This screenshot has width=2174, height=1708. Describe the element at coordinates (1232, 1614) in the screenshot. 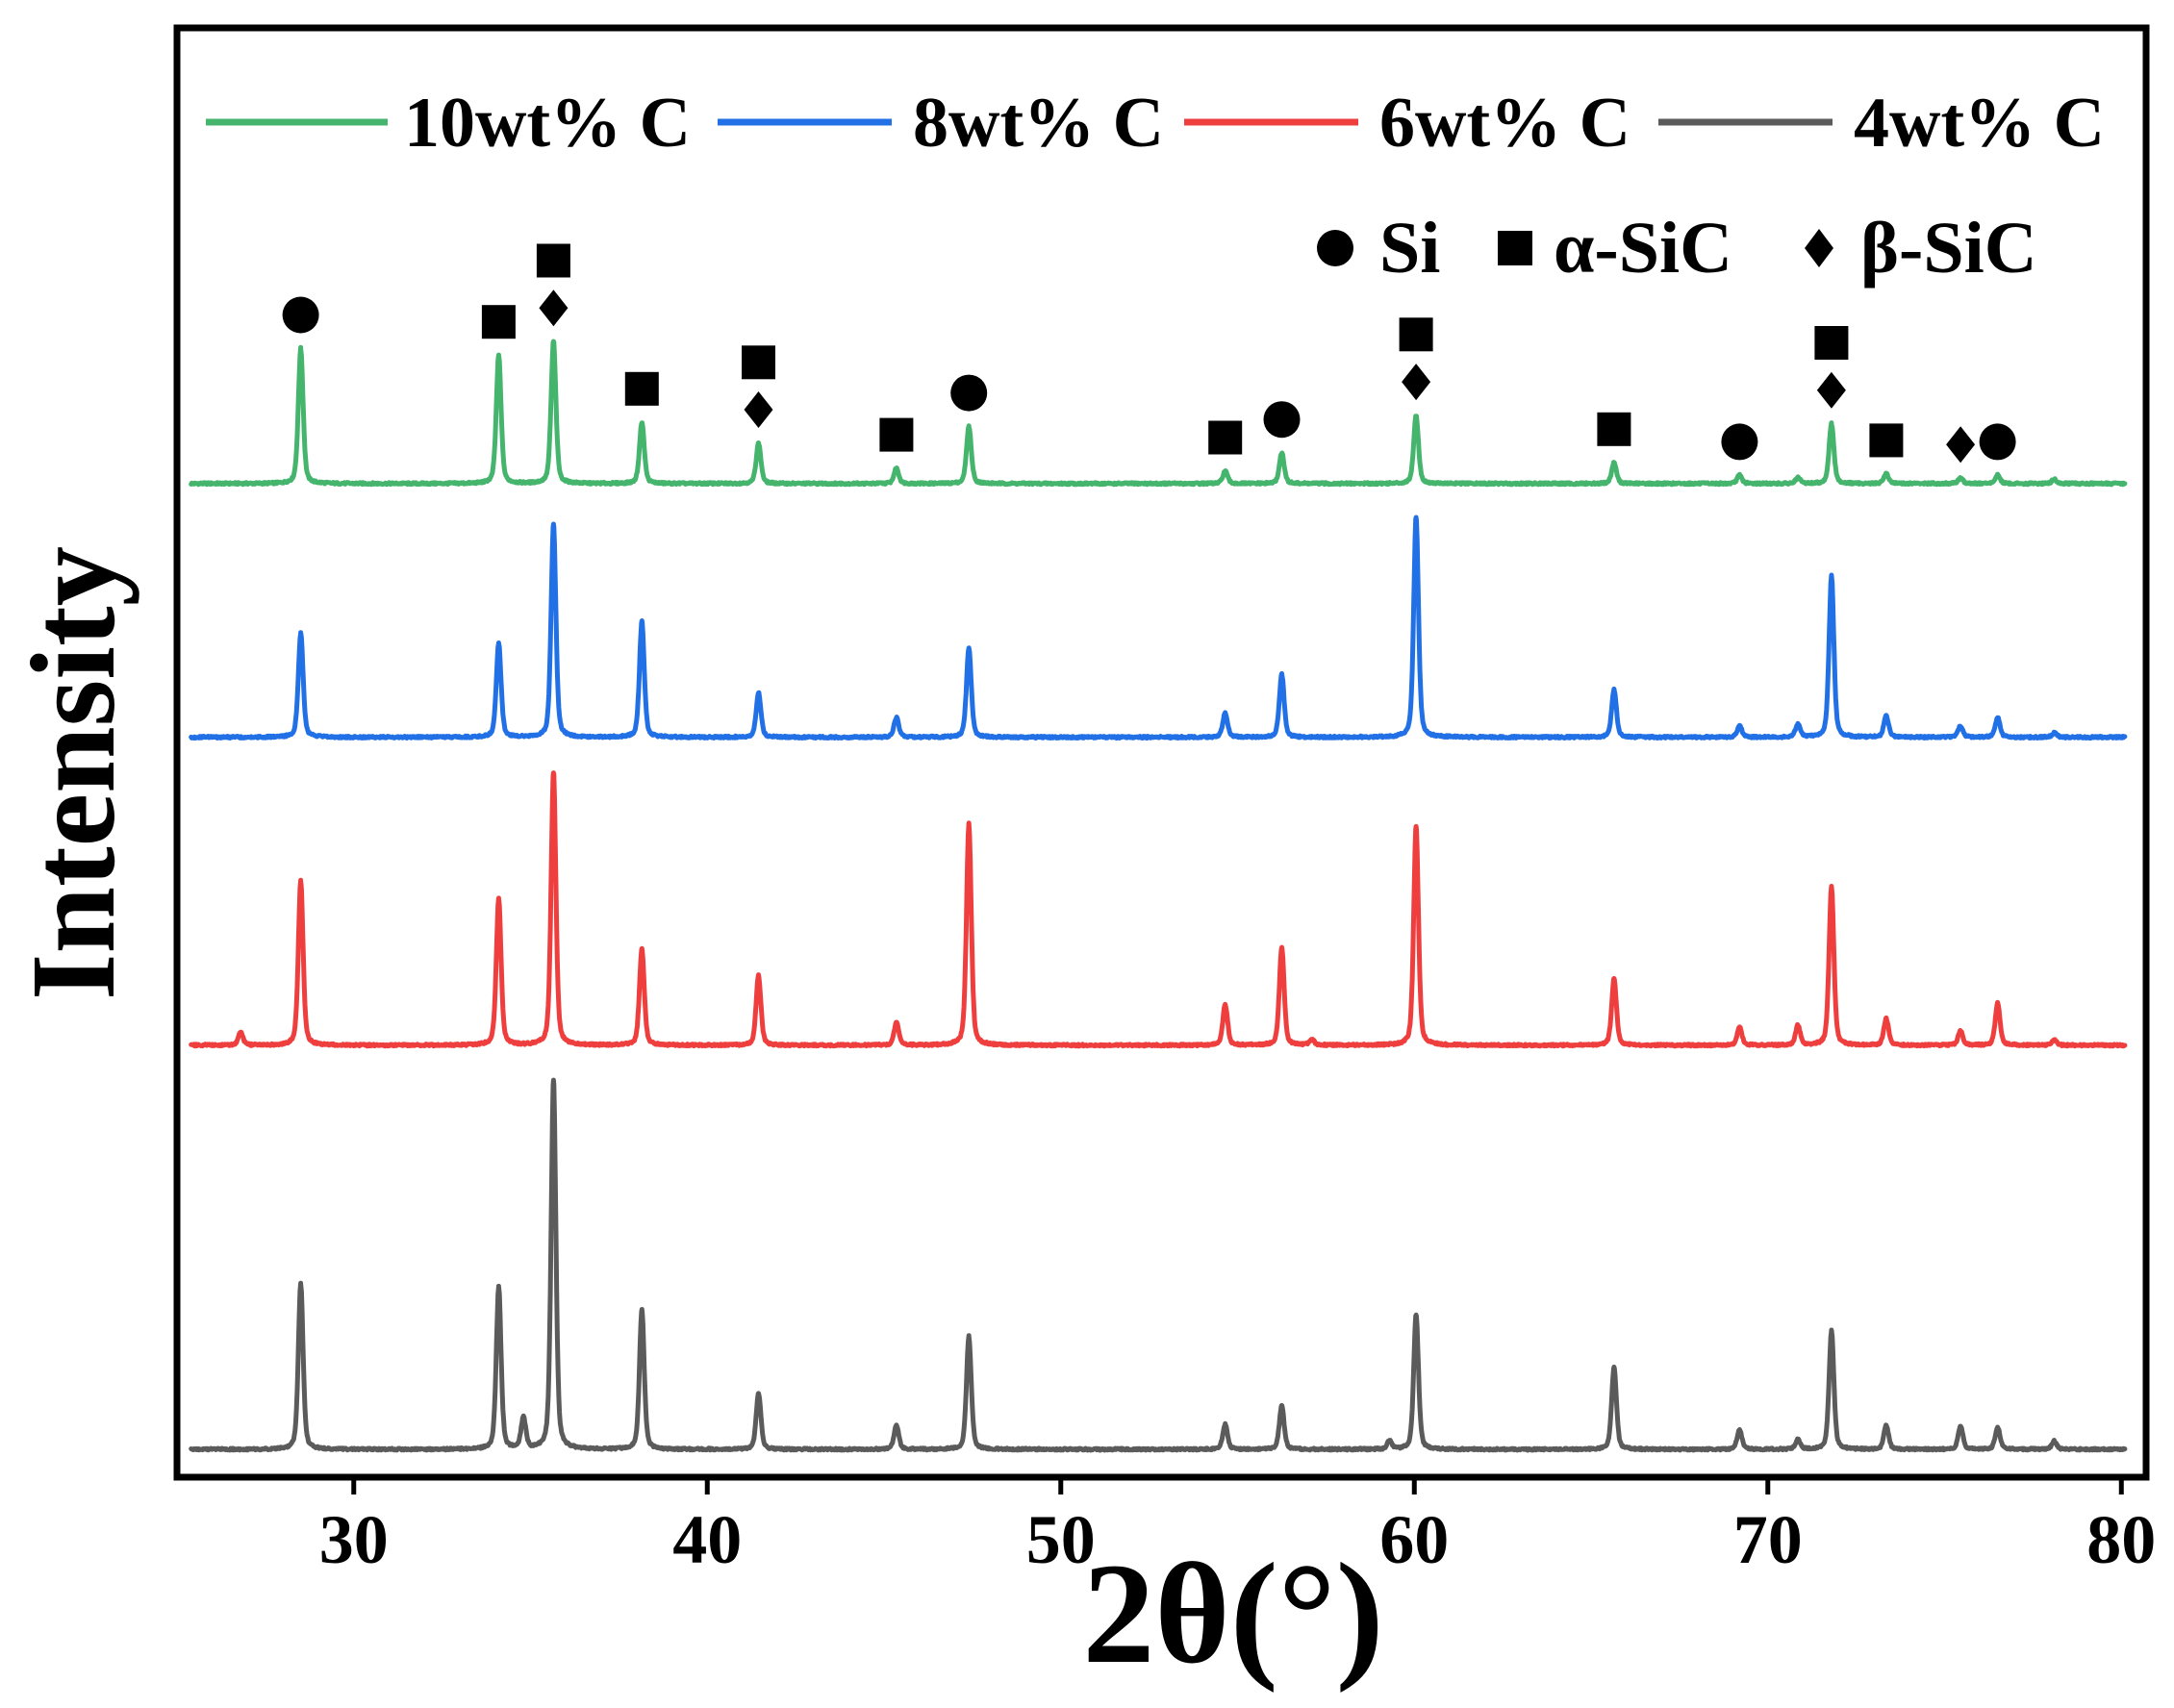

I see `x-axis-title: 2θ(°)` at that location.